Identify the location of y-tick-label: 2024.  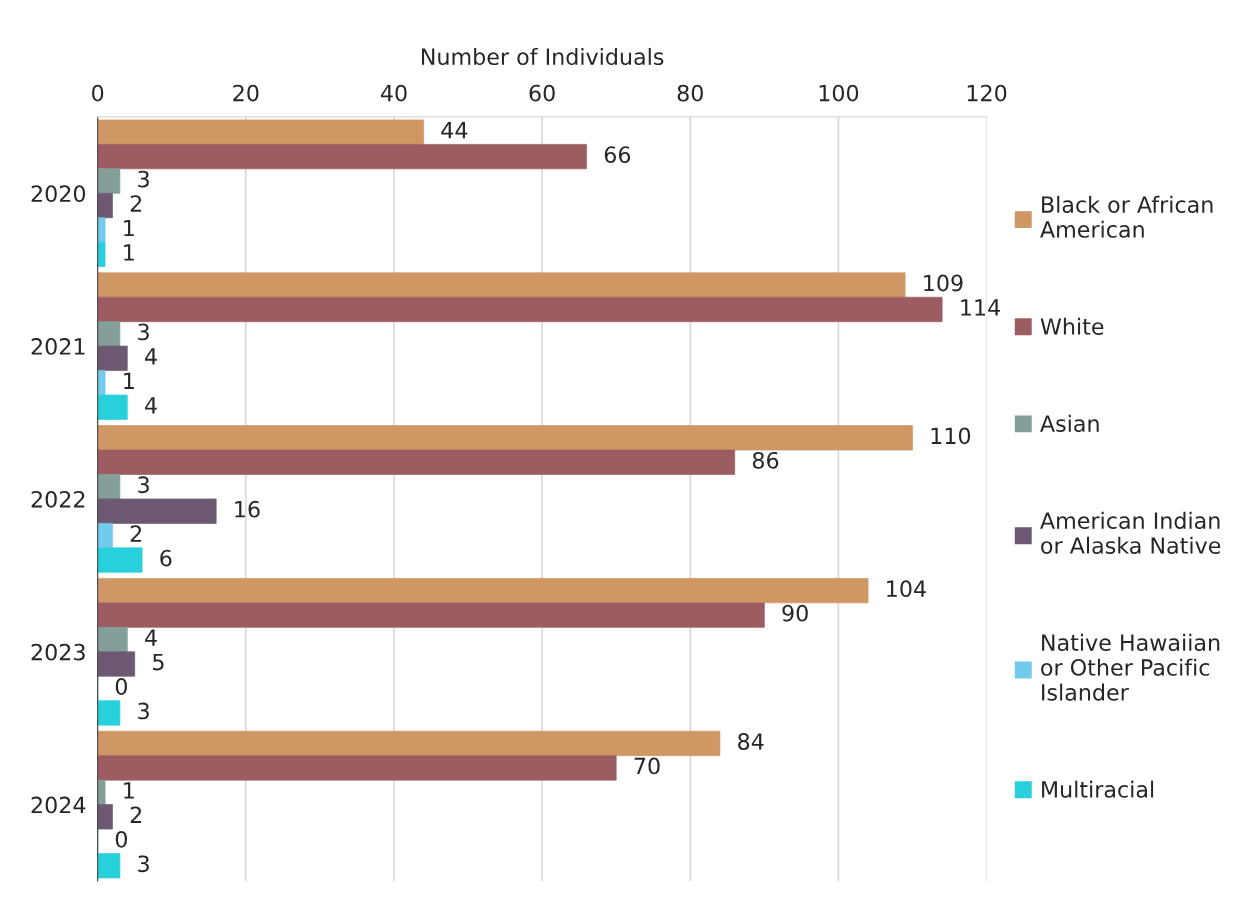
(58, 805).